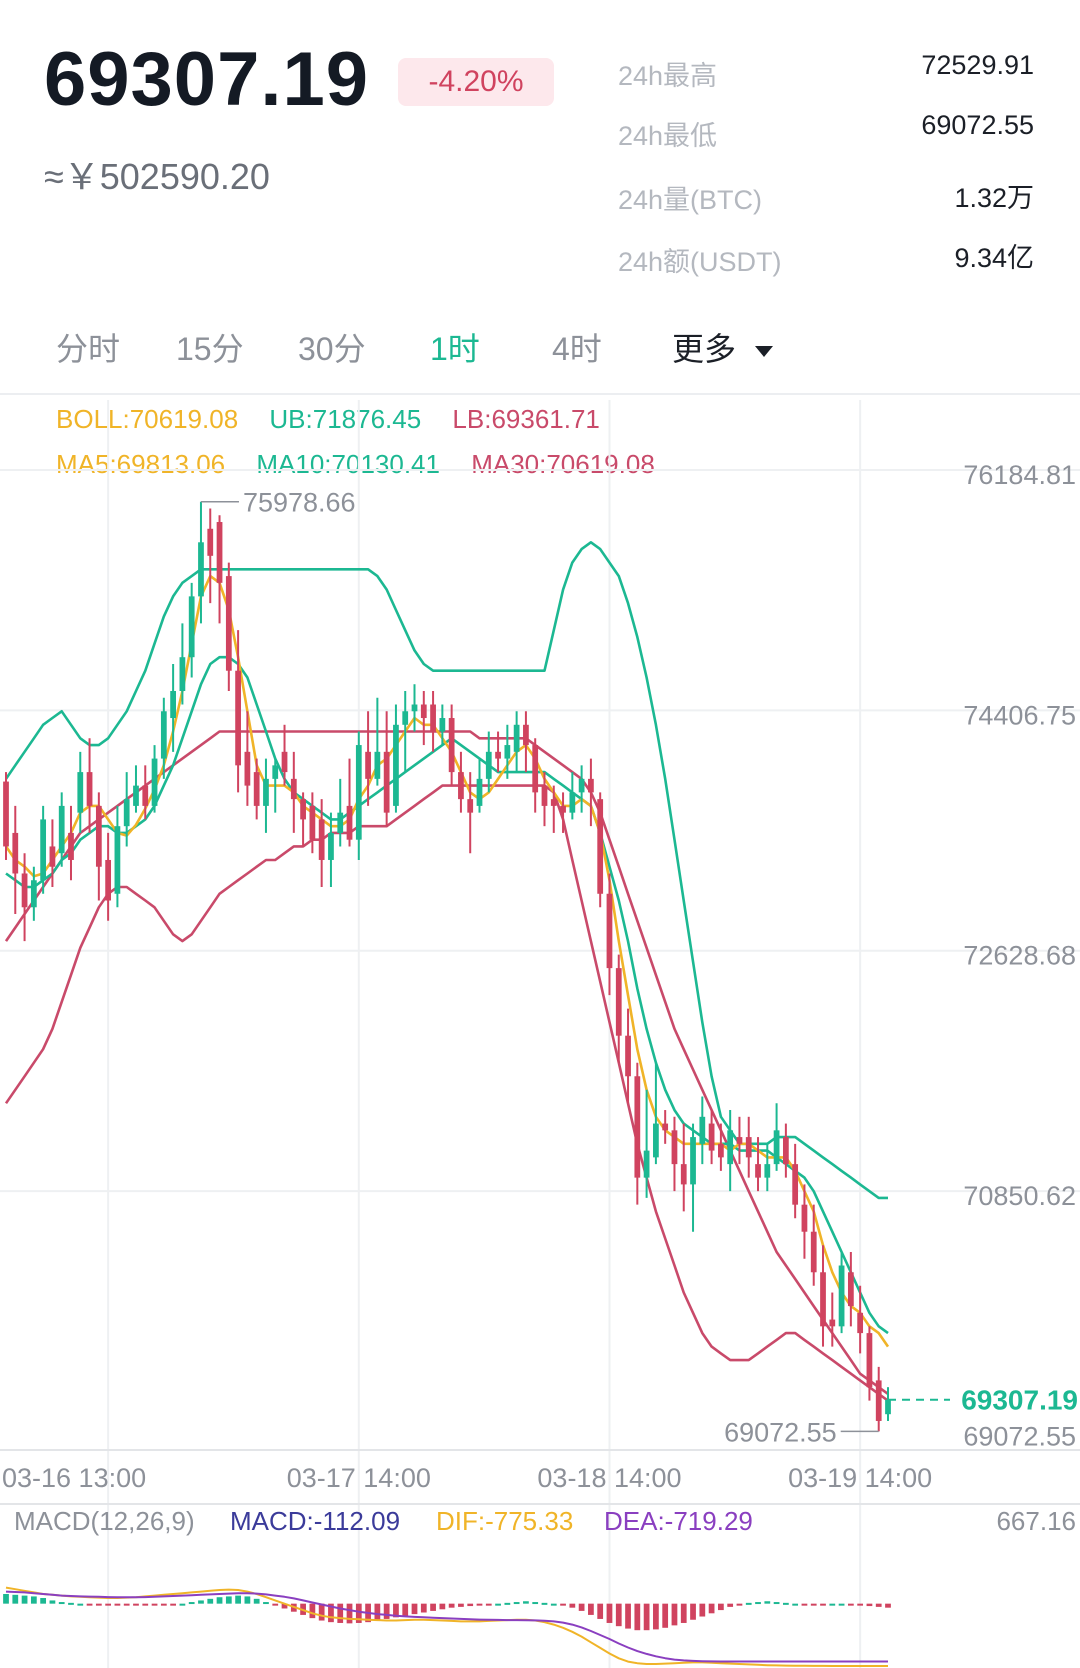  I want to click on dif-line, so click(446, 1626).